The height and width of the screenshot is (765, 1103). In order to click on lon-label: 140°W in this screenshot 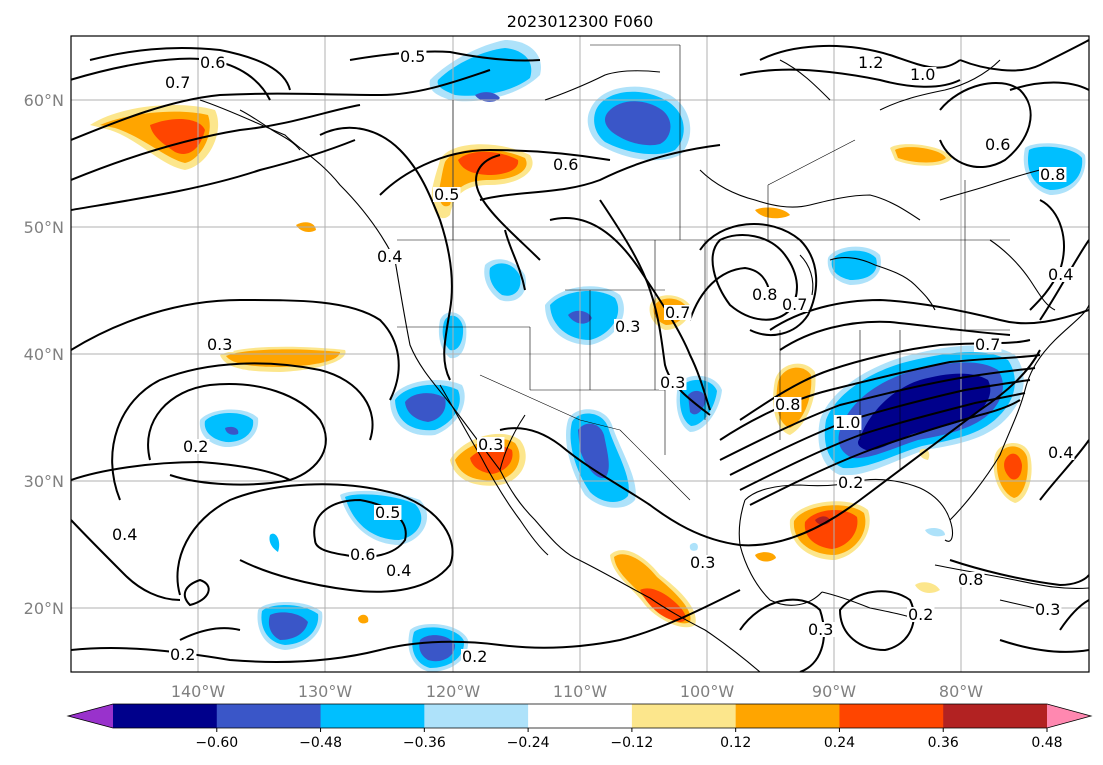, I will do `click(198, 691)`.